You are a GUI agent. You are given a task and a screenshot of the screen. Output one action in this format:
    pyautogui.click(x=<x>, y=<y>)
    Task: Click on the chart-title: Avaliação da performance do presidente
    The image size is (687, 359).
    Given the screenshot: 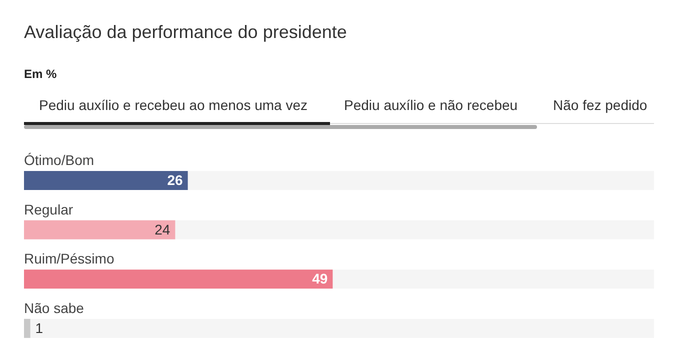 What is the action you would take?
    pyautogui.click(x=185, y=32)
    